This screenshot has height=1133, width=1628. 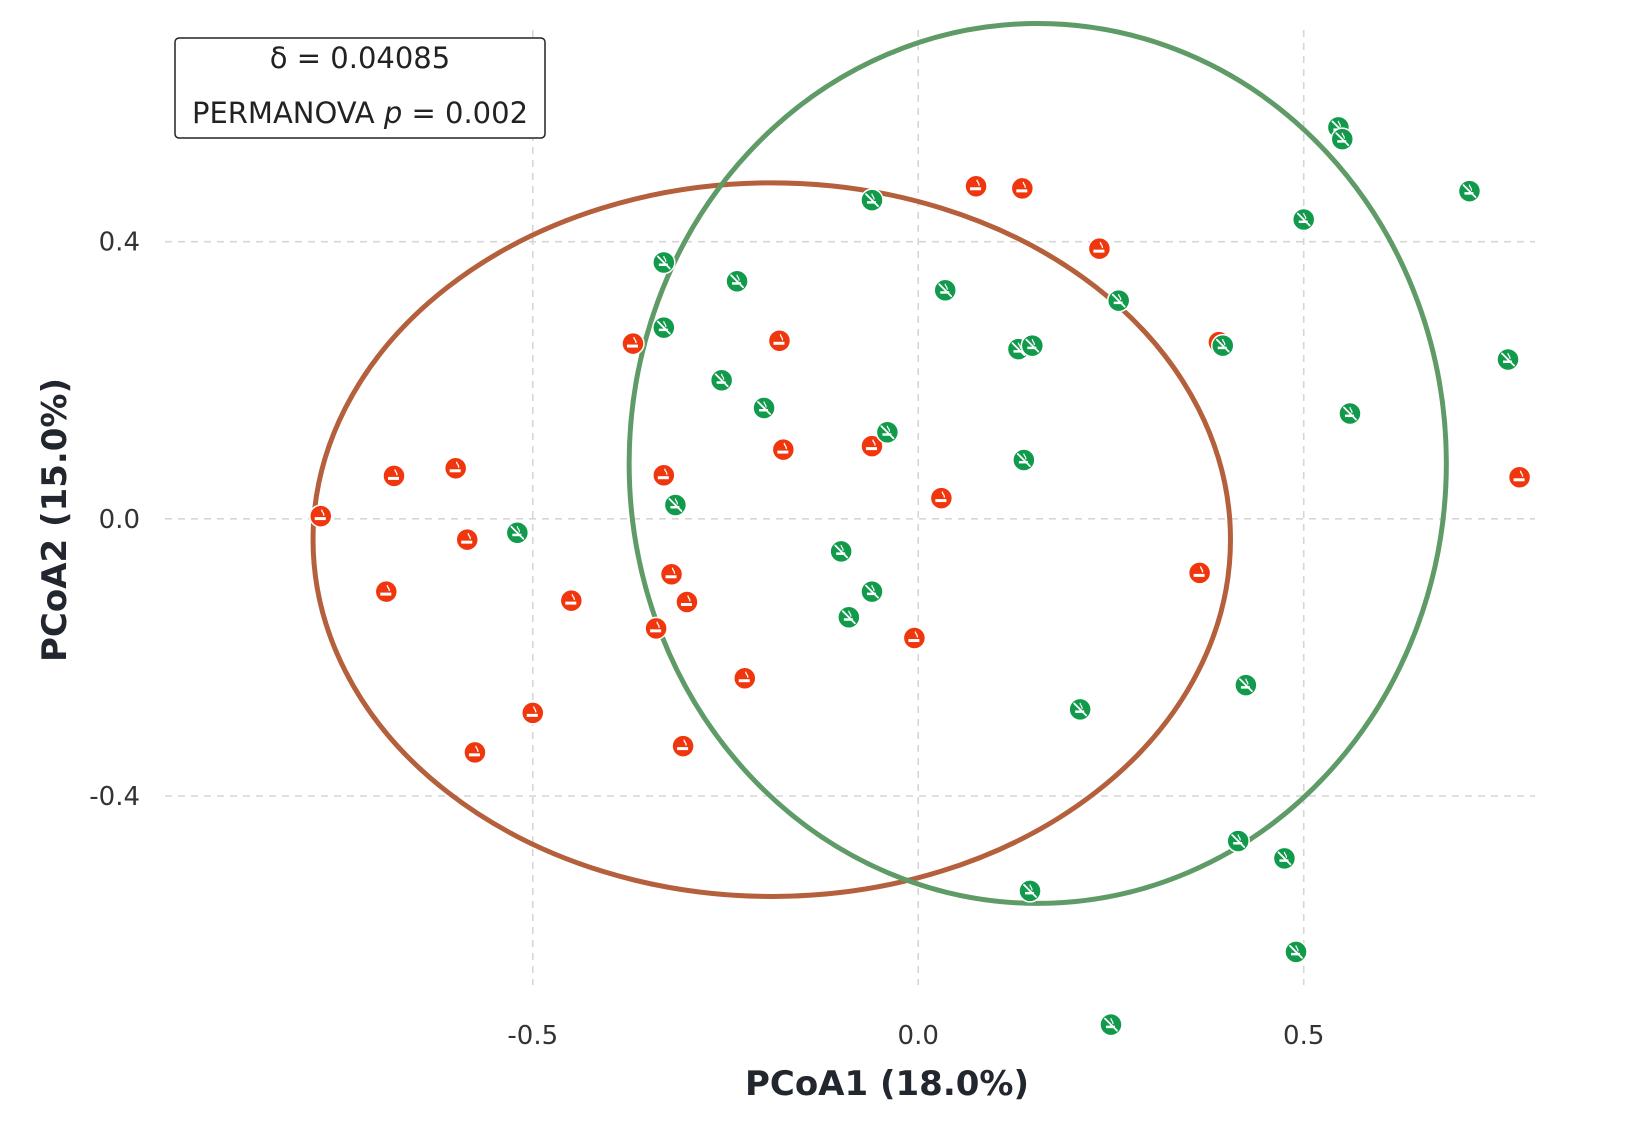 I want to click on x-tick-label: -0.5, so click(x=532, y=1036).